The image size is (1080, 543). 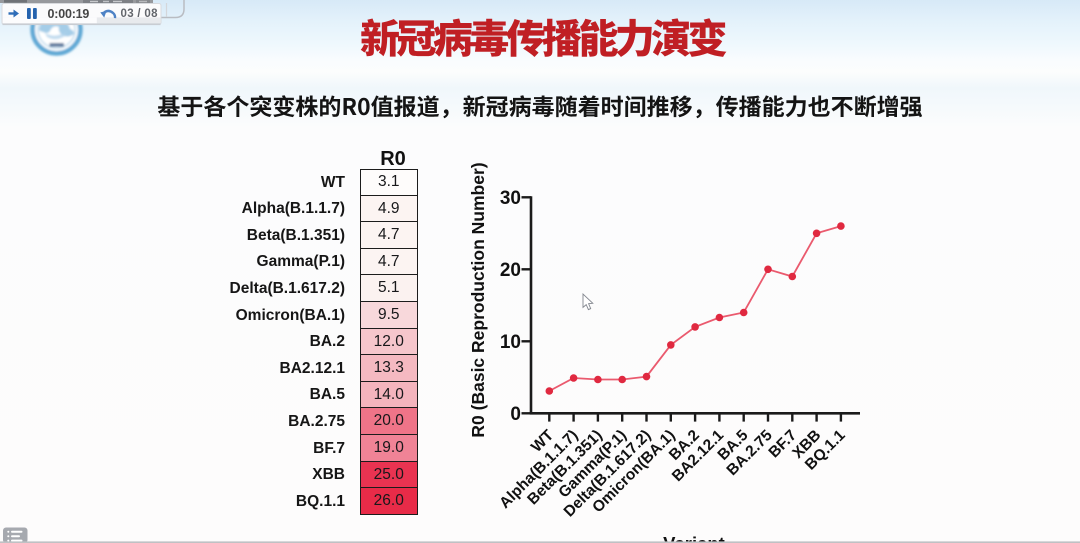 I want to click on svg-text: 0, so click(x=515, y=414).